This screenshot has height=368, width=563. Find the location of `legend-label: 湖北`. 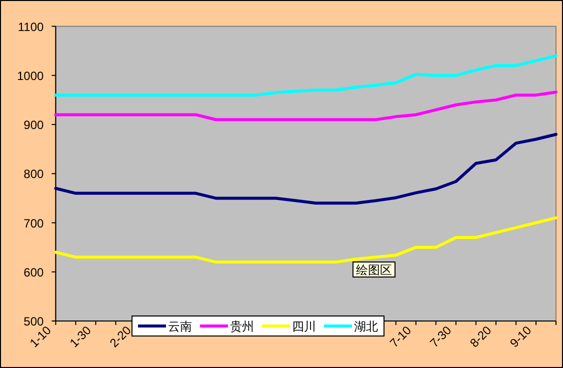

legend-label: 湖北 is located at coordinates (366, 327).